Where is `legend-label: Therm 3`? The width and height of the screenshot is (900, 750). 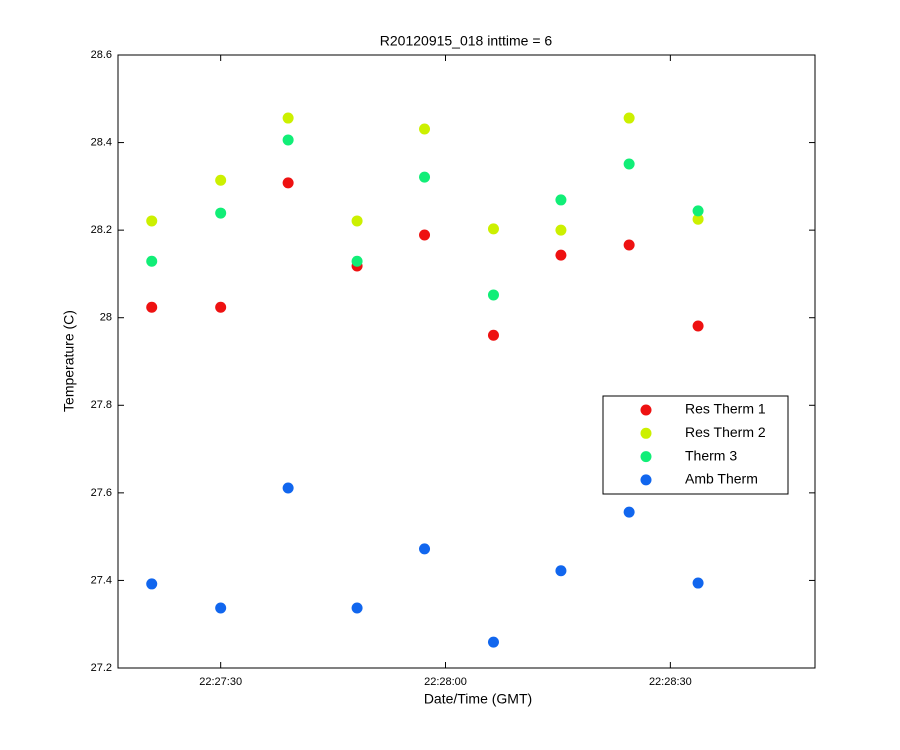
legend-label: Therm 3 is located at coordinates (711, 455).